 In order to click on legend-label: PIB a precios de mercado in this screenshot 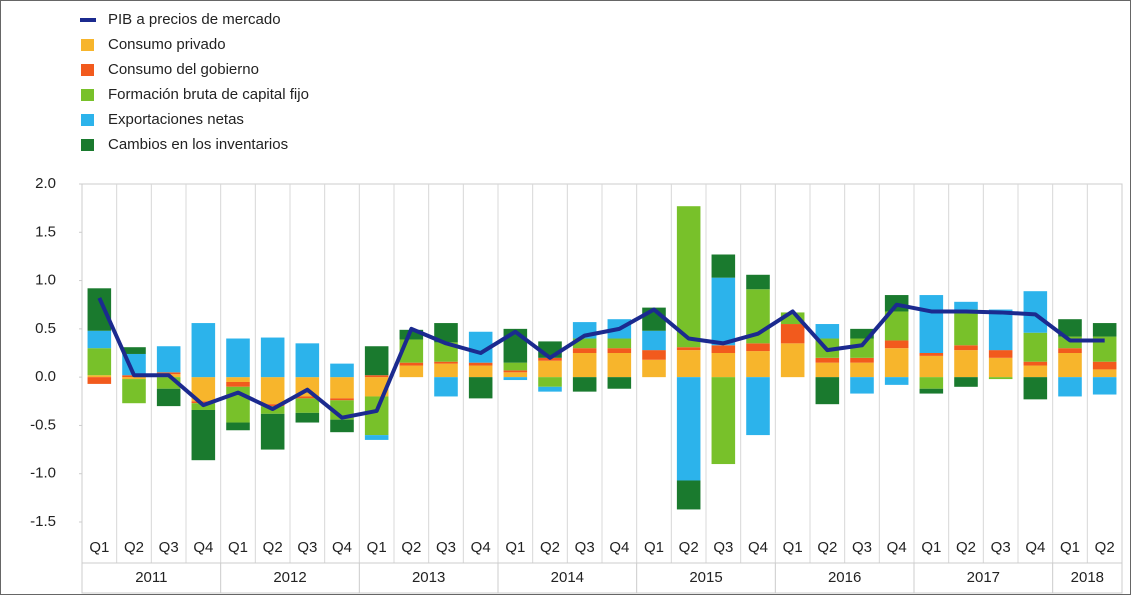, I will do `click(194, 19)`.